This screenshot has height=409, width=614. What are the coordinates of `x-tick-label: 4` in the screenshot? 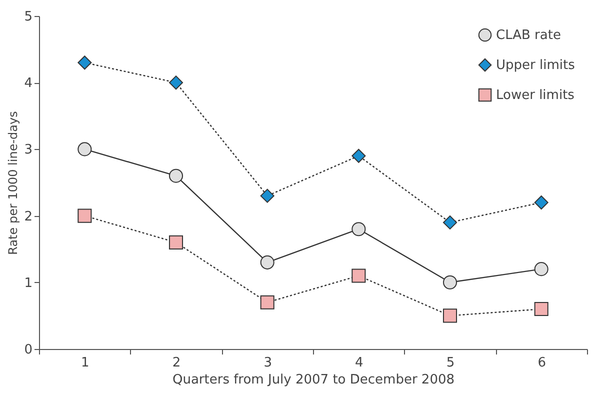 It's located at (359, 363).